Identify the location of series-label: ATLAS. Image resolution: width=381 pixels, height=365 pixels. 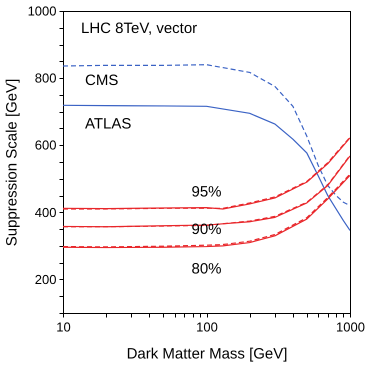
(108, 123).